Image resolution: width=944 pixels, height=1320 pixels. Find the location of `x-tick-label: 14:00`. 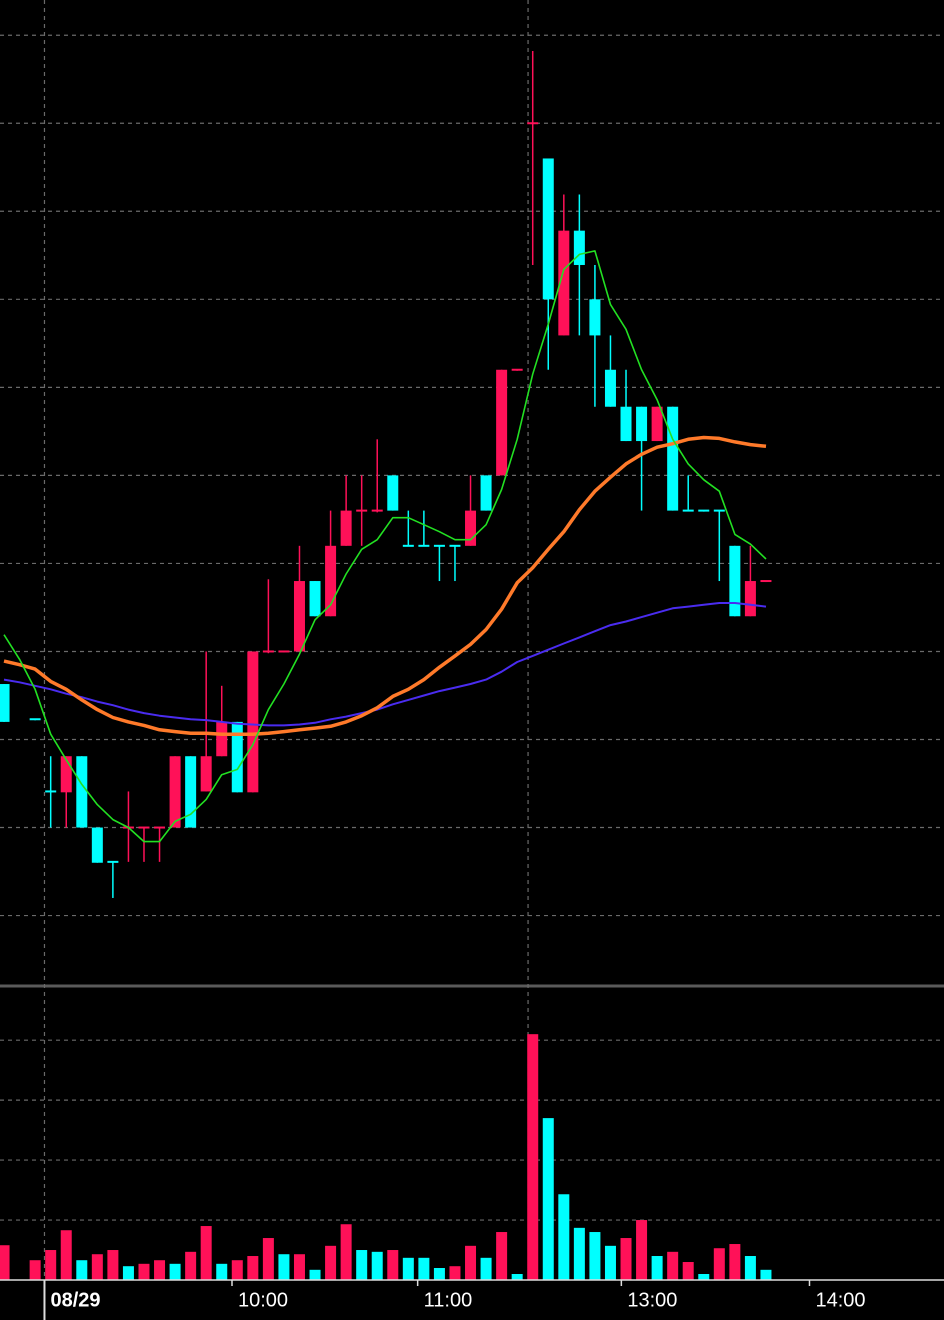

x-tick-label: 14:00 is located at coordinates (840, 1300).